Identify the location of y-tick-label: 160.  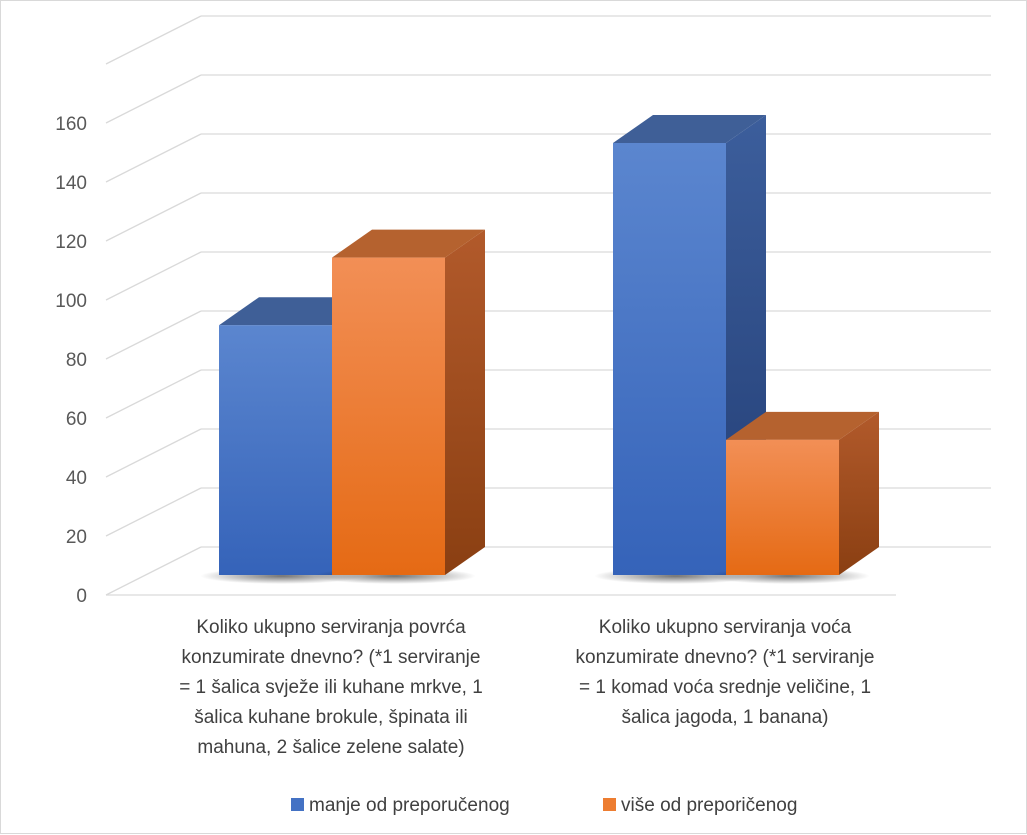
(71, 124).